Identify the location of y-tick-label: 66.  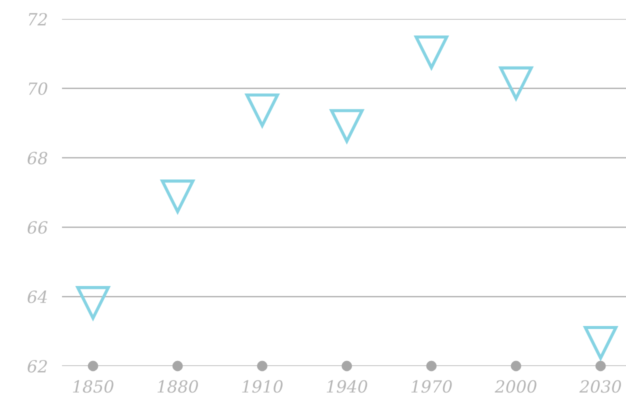
(38, 227).